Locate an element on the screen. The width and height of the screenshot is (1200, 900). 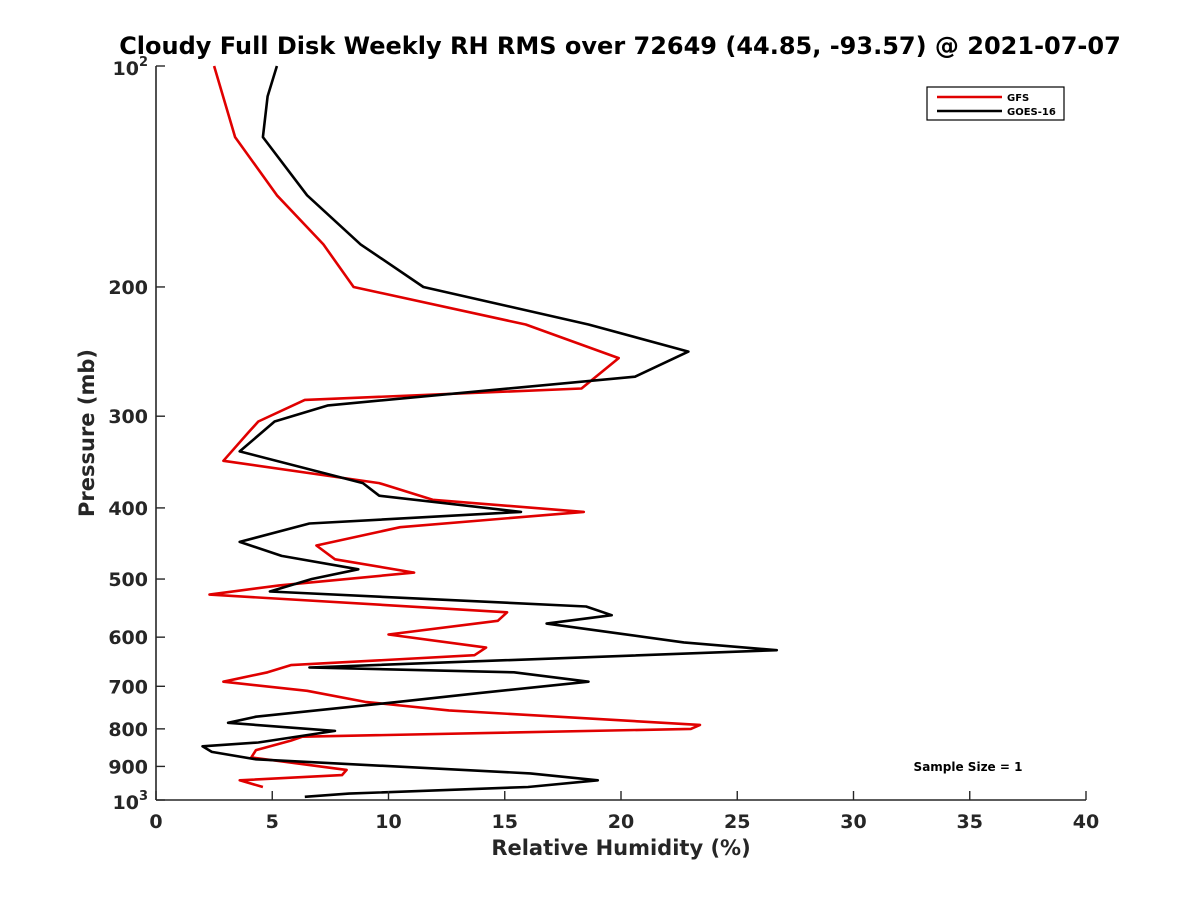
y-tick-label: 900 is located at coordinates (128, 767).